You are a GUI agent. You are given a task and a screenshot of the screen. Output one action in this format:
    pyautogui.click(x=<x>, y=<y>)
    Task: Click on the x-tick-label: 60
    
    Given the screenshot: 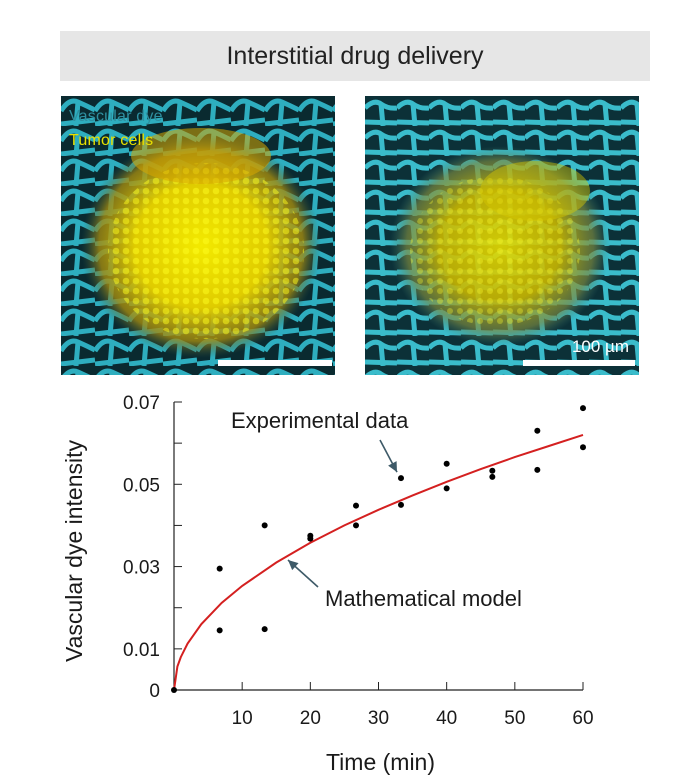 What is the action you would take?
    pyautogui.click(x=582, y=718)
    